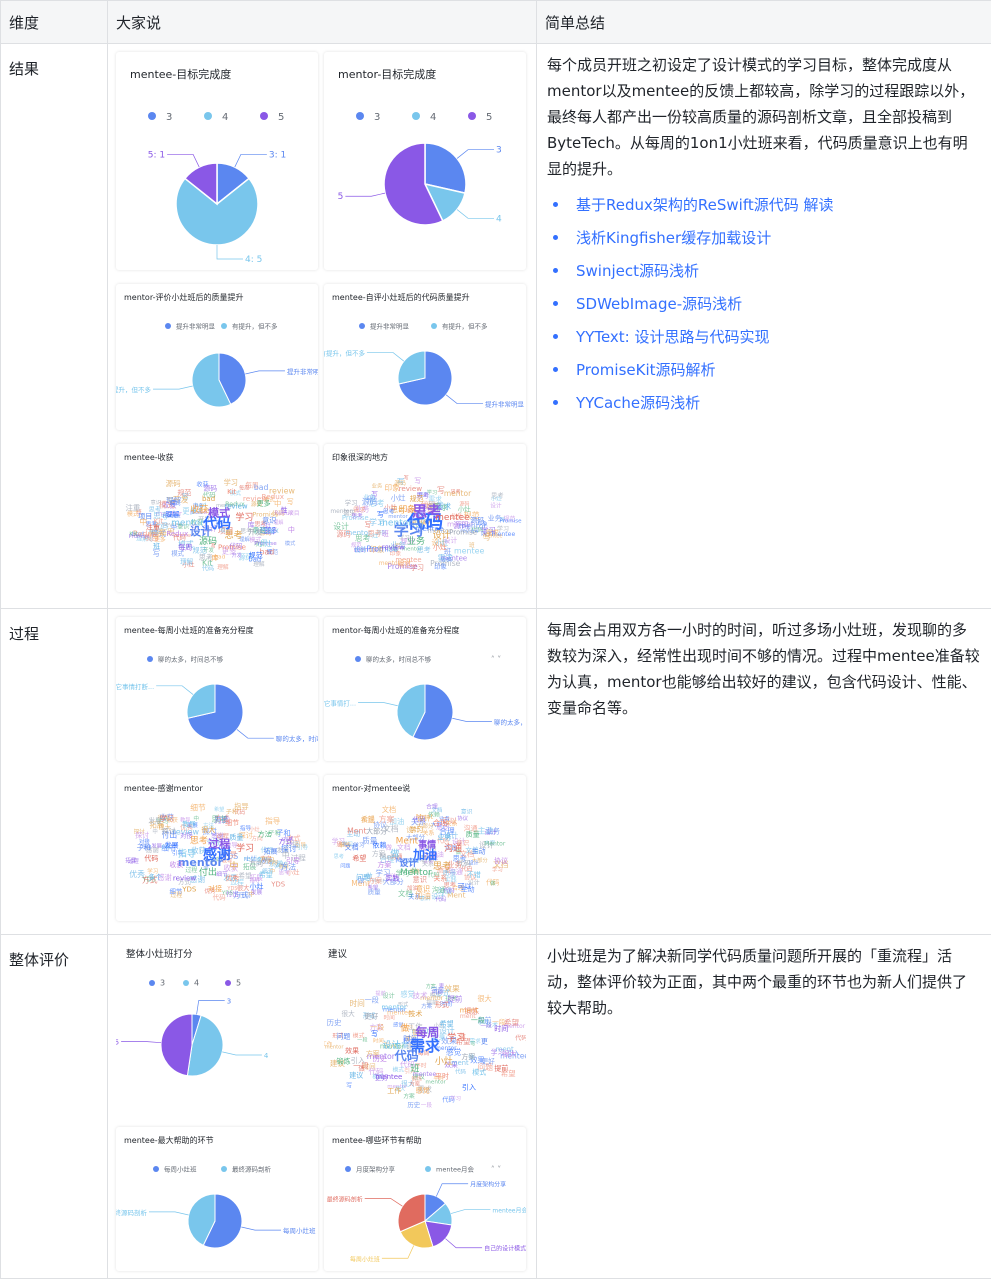  I want to click on cloud-word: 付出, so click(208, 872).